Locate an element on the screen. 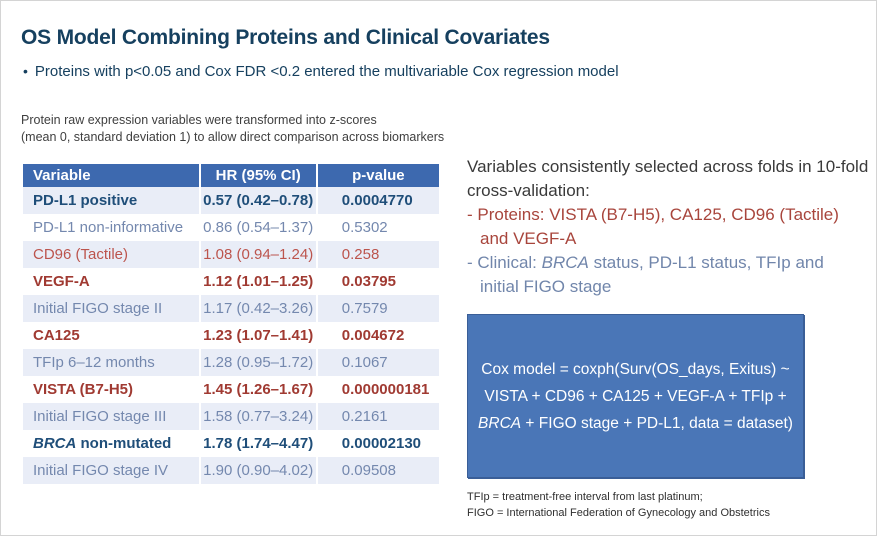 The height and width of the screenshot is (536, 877). table-row: TFIp 6–12 months 1.28 (0.95–1.72) 0.1067 is located at coordinates (231, 362).